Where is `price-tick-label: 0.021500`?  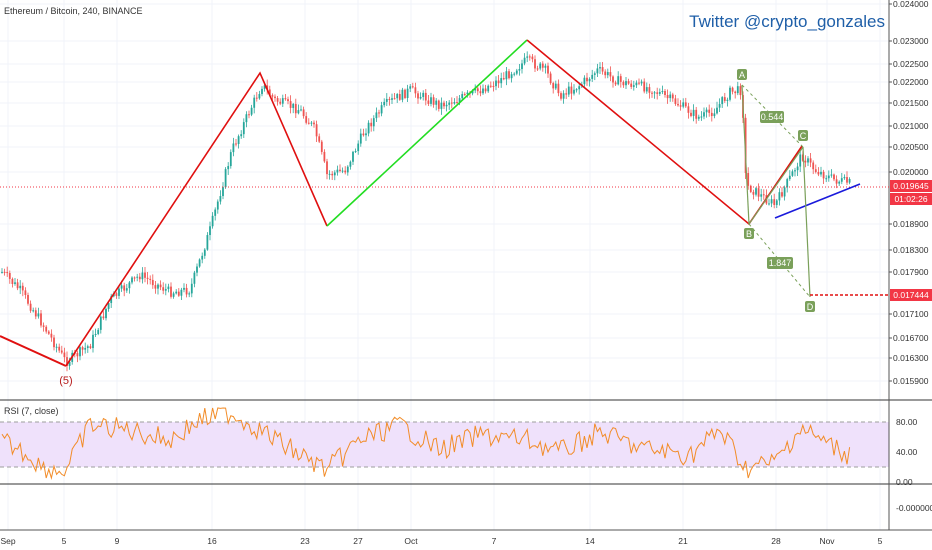 price-tick-label: 0.021500 is located at coordinates (911, 103).